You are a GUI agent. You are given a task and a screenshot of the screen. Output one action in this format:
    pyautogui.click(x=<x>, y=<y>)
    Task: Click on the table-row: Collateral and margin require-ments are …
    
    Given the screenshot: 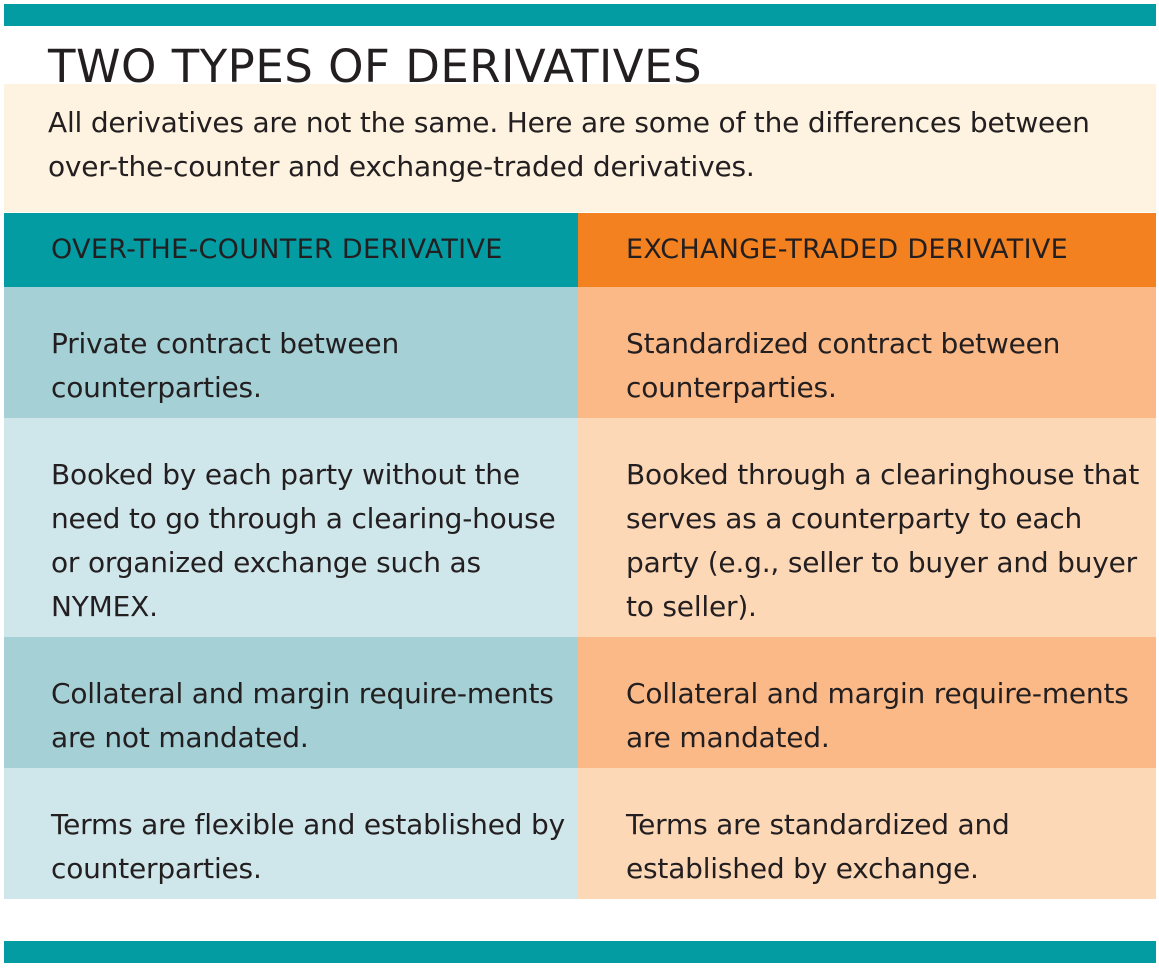 What is the action you would take?
    pyautogui.click(x=580, y=702)
    